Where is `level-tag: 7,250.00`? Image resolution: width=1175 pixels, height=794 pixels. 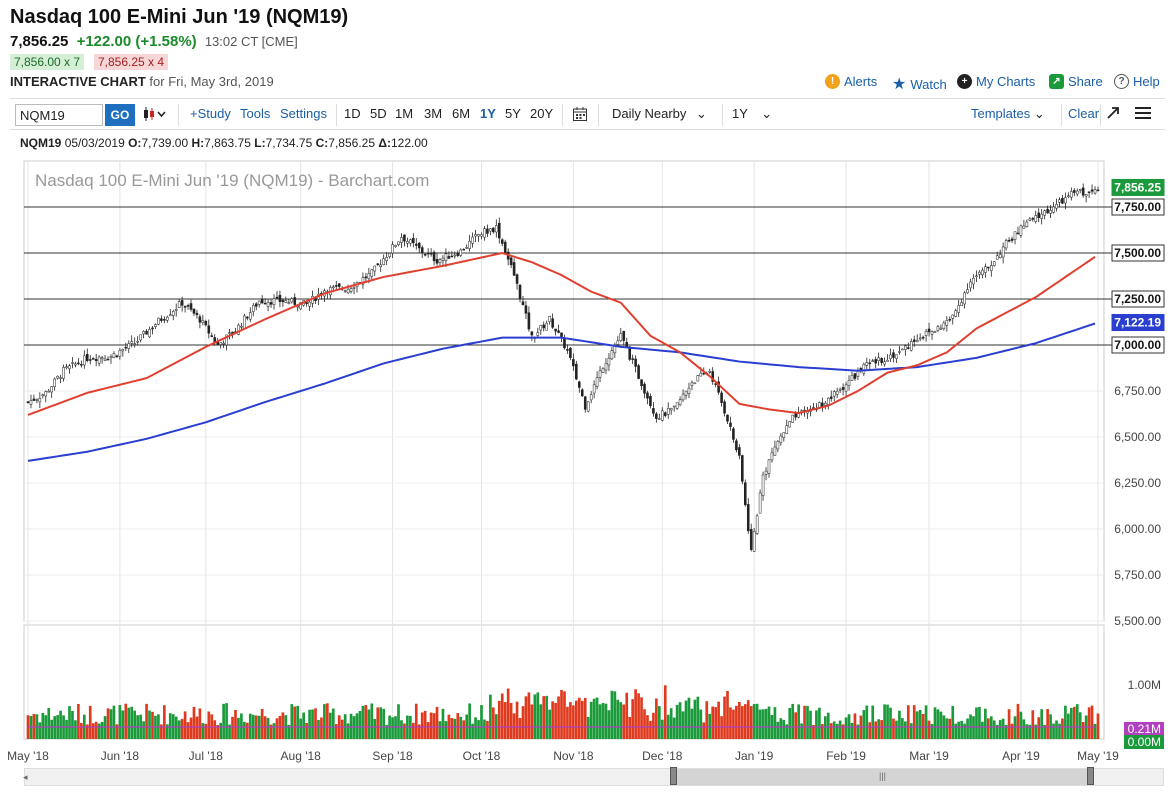
level-tag: 7,250.00 is located at coordinates (1137, 299).